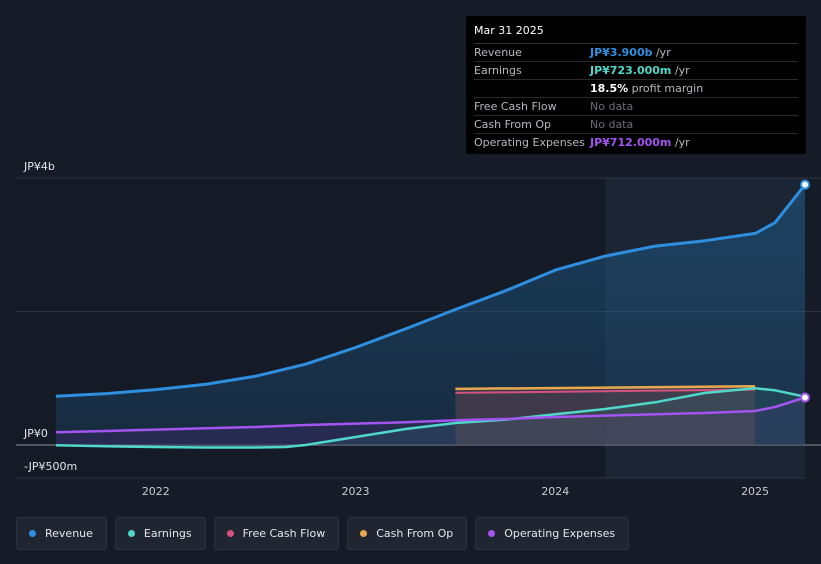 The width and height of the screenshot is (821, 564). I want to click on tooltip-value: JP¥723.000m, so click(631, 70).